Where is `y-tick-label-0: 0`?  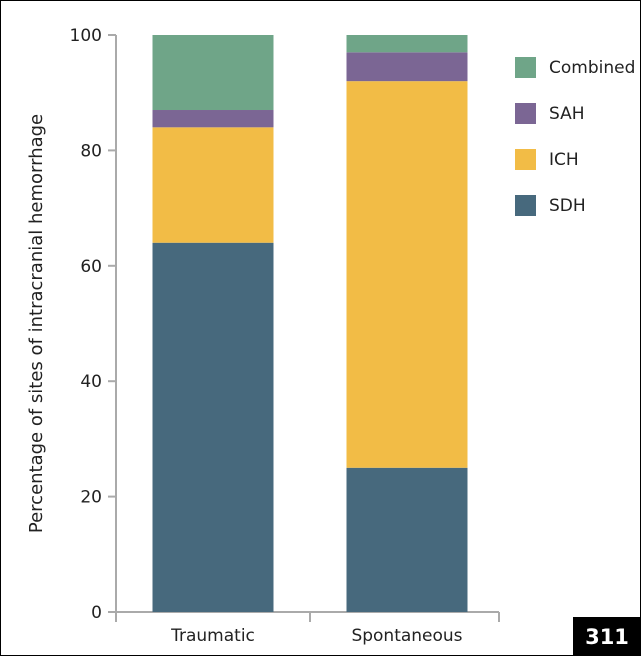
y-tick-label-0: 0 is located at coordinates (96, 613).